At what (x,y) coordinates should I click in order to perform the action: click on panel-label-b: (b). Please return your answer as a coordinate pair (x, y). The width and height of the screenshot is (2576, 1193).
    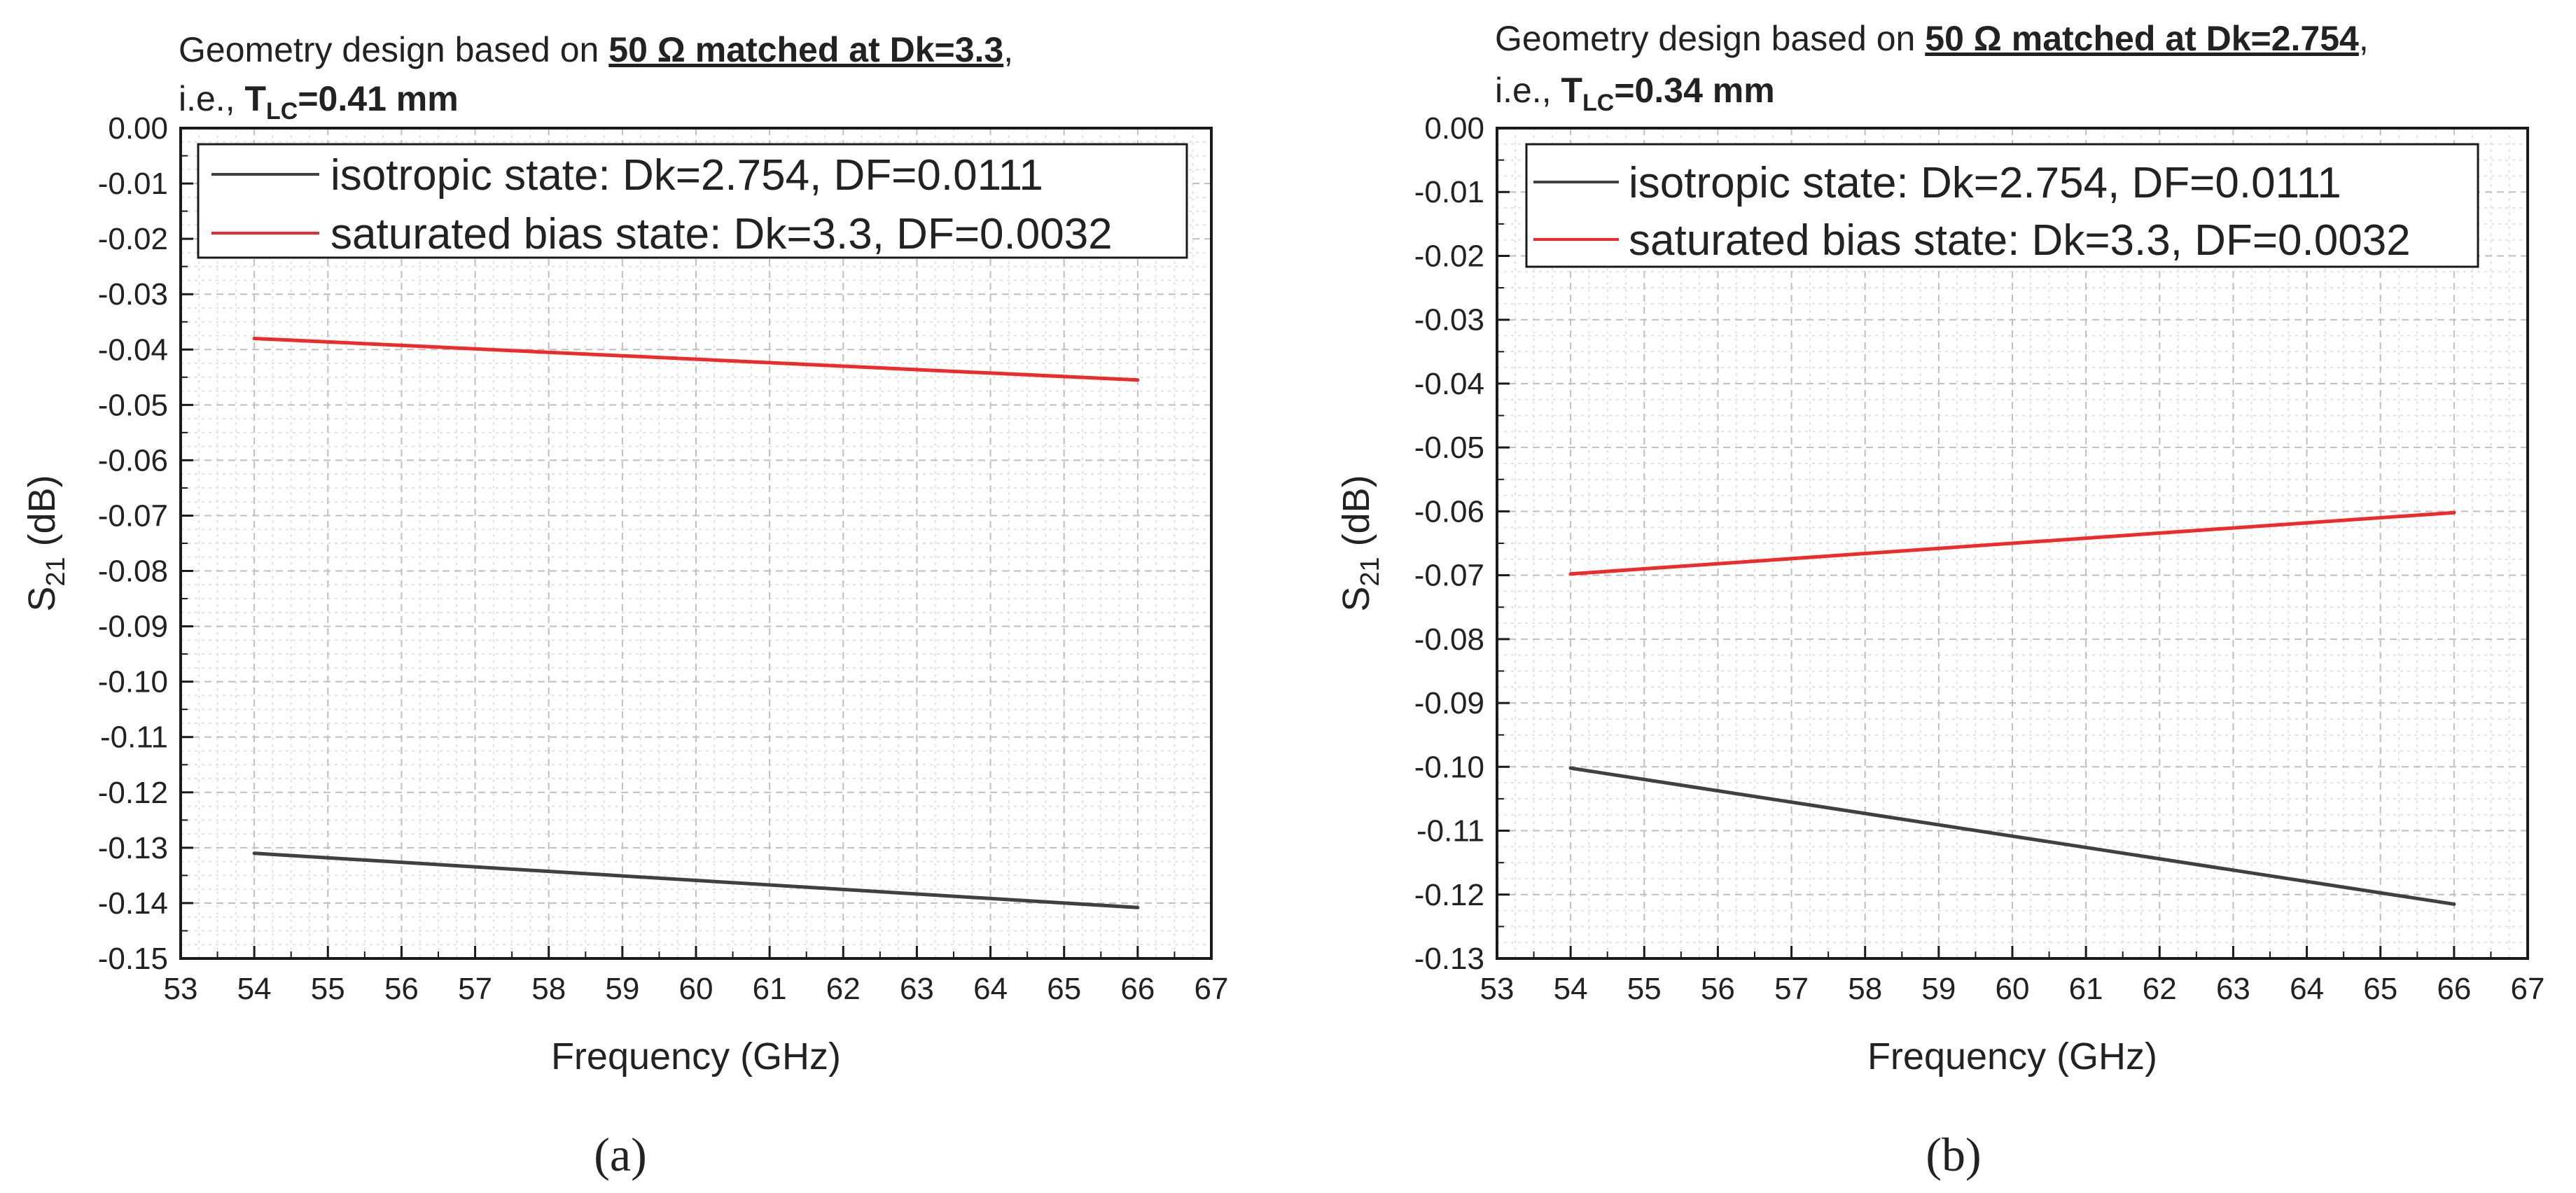
    Looking at the image, I should click on (1953, 1154).